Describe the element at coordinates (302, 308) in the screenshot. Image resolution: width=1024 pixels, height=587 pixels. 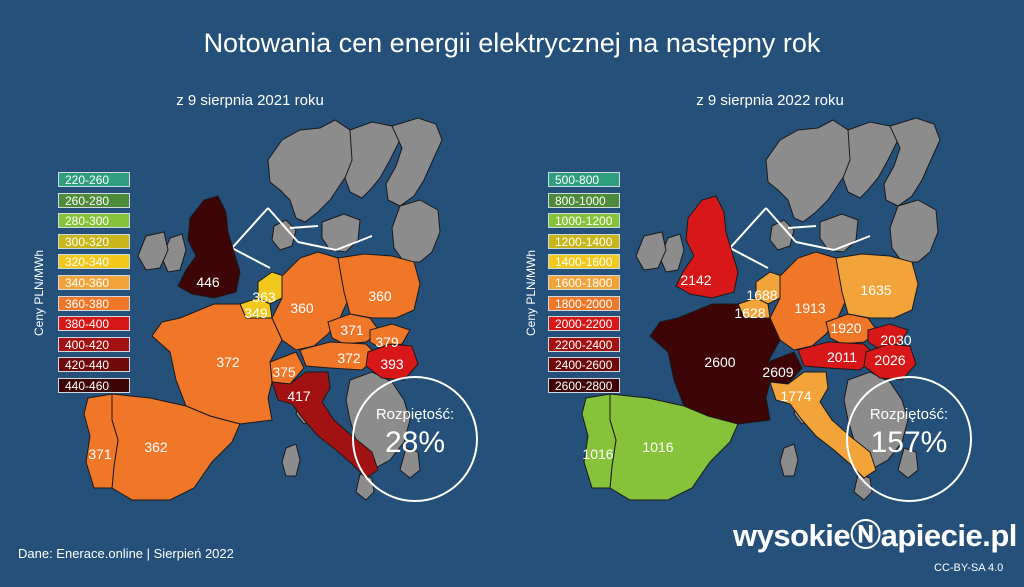
I see `value-de: 360` at that location.